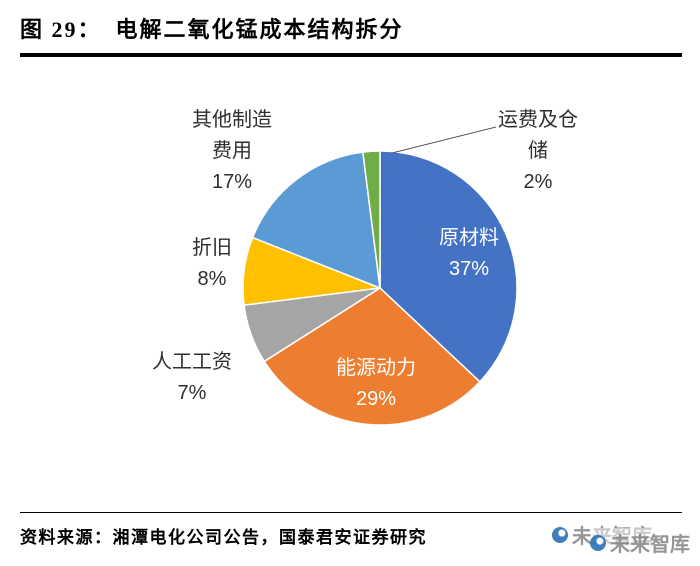 The width and height of the screenshot is (700, 566). I want to click on pie-label-text: 运费及仓储, so click(538, 135).